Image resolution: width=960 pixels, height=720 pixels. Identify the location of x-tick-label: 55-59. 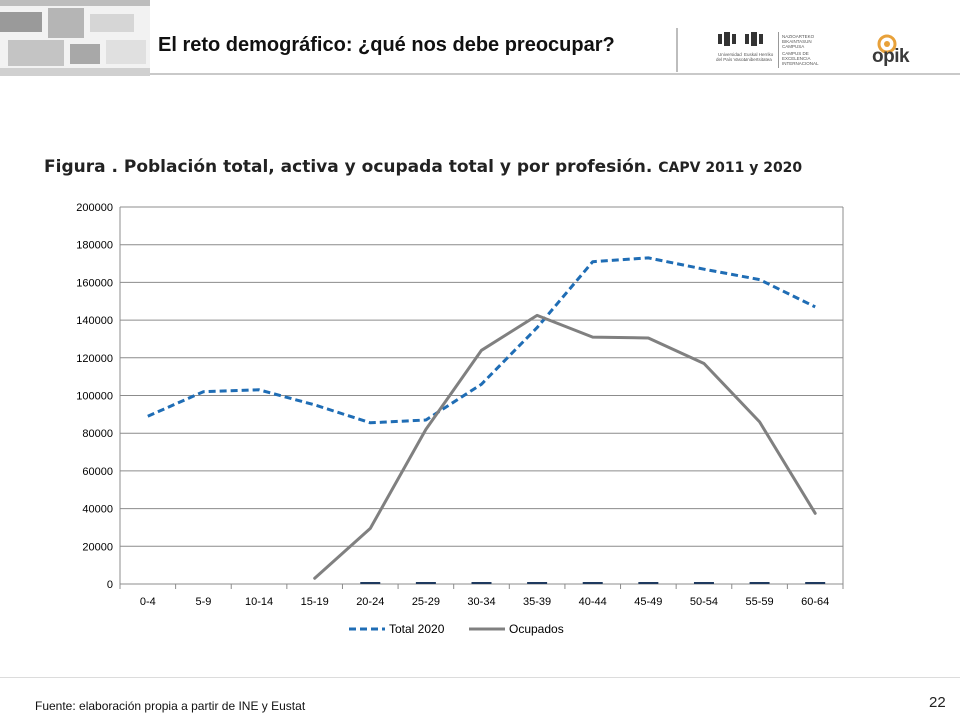
(760, 602).